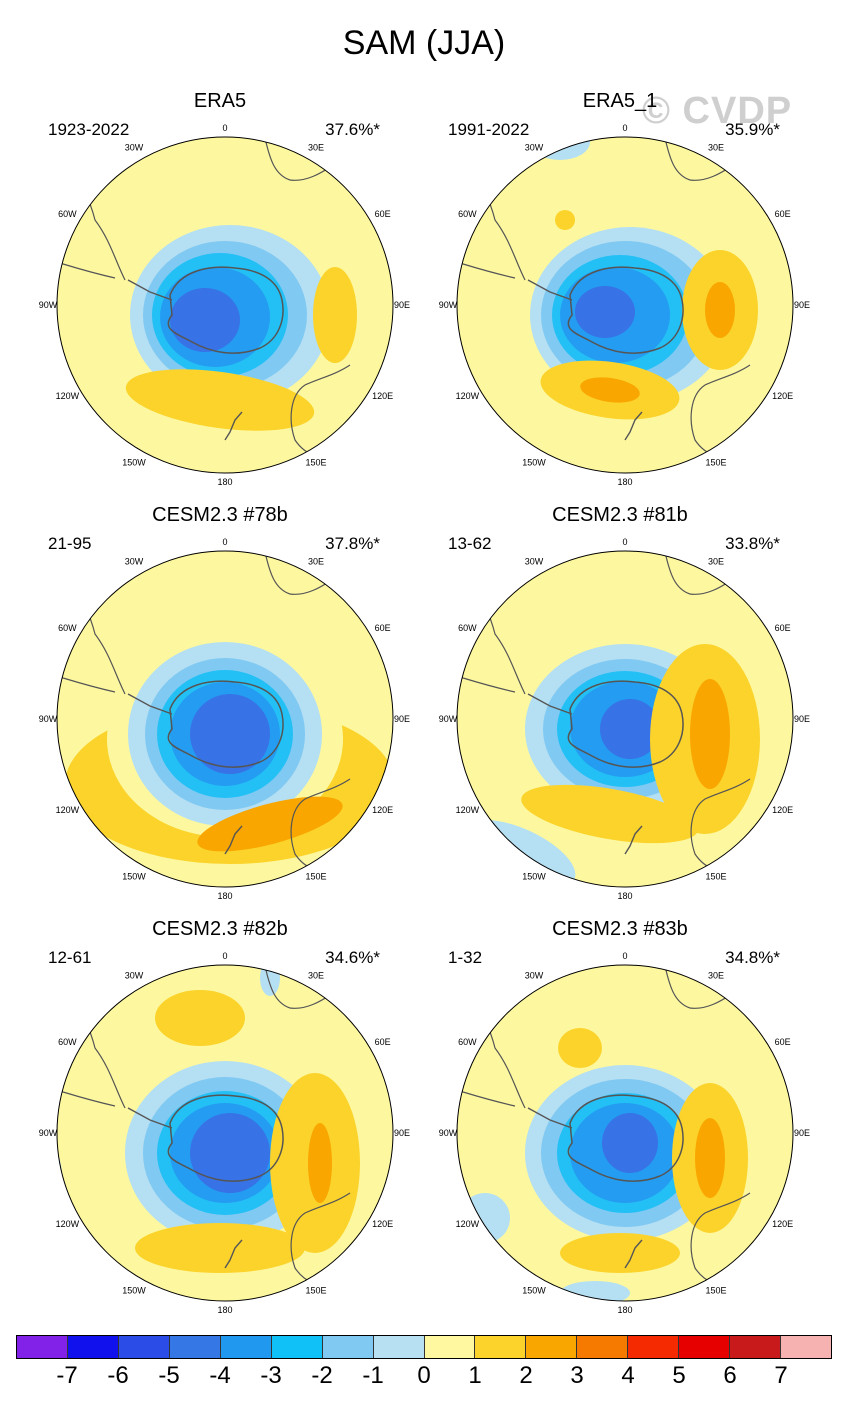 The height and width of the screenshot is (1414, 848). I want to click on panel-explained-variance: 34.8%*, so click(752, 957).